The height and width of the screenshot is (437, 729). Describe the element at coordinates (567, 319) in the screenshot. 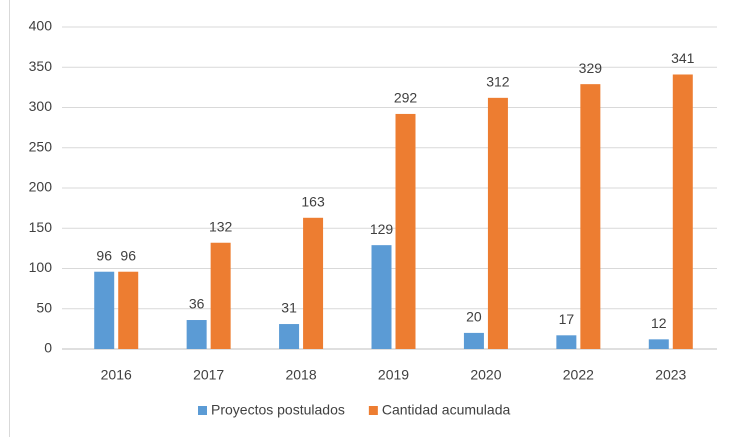

I see `data-label: 17` at that location.